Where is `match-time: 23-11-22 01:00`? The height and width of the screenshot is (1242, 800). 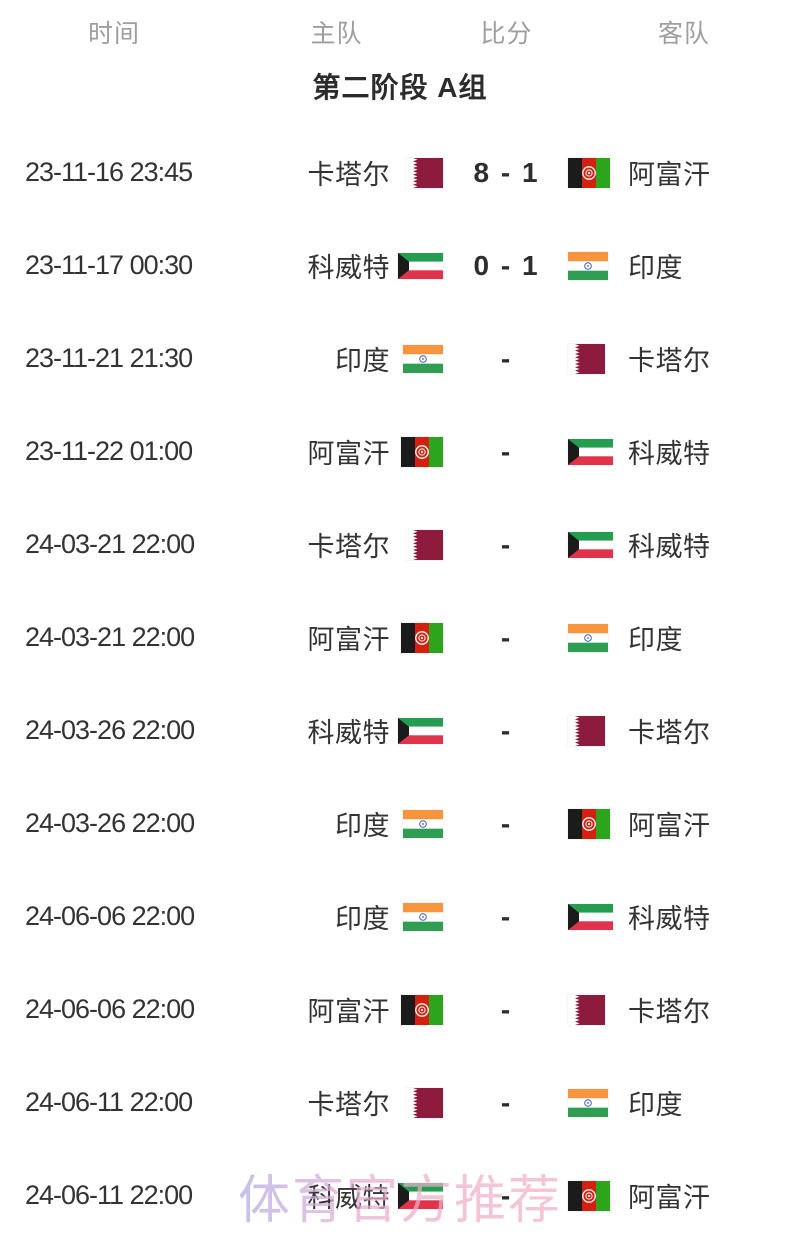 match-time: 23-11-22 01:00 is located at coordinates (109, 451).